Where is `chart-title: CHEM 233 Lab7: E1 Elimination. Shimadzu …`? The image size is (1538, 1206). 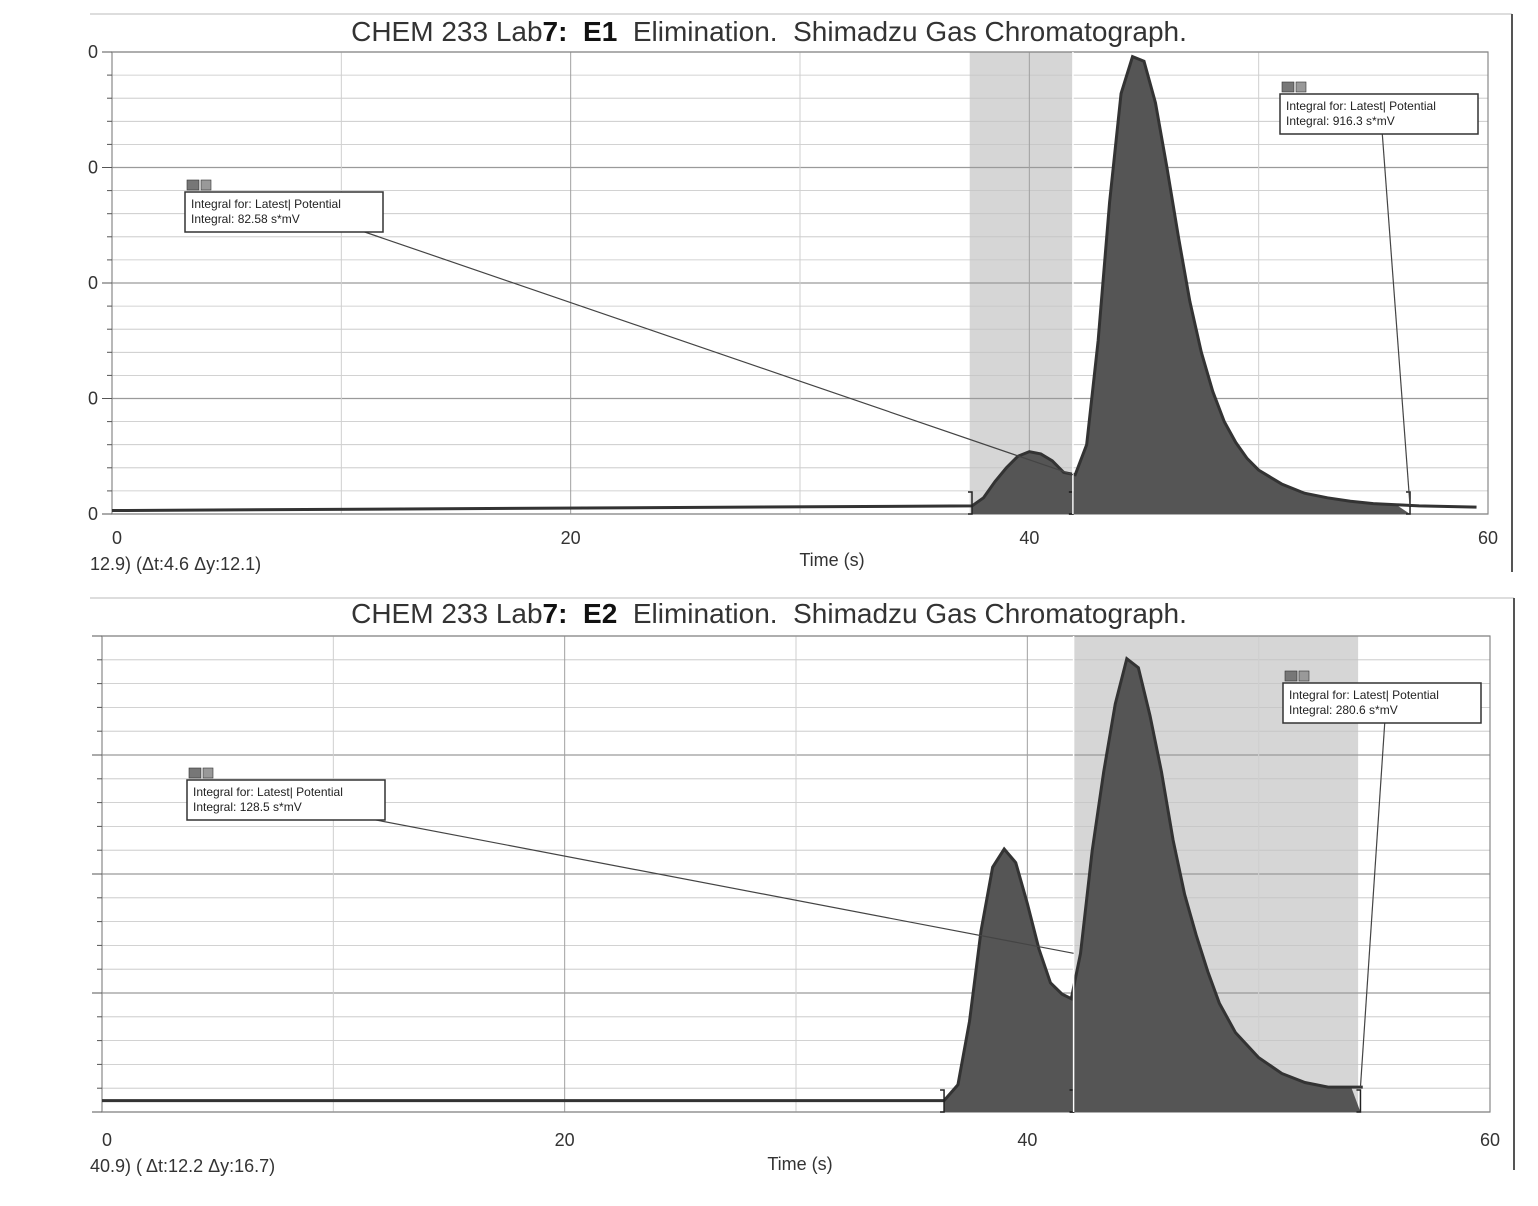
chart-title: CHEM 233 Lab7: E1 Elimination. Shimadzu … is located at coordinates (769, 32).